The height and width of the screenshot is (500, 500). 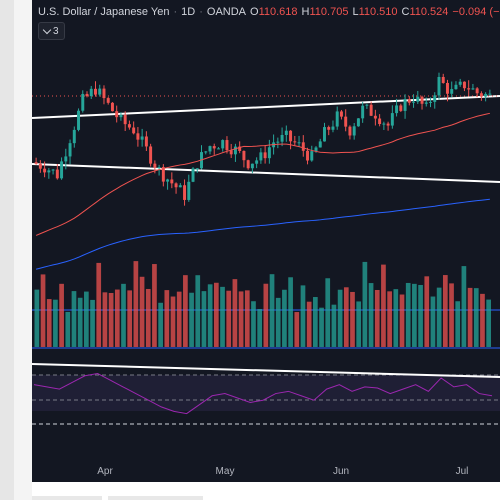 I want to click on left-panel-edge, so click(x=23, y=250).